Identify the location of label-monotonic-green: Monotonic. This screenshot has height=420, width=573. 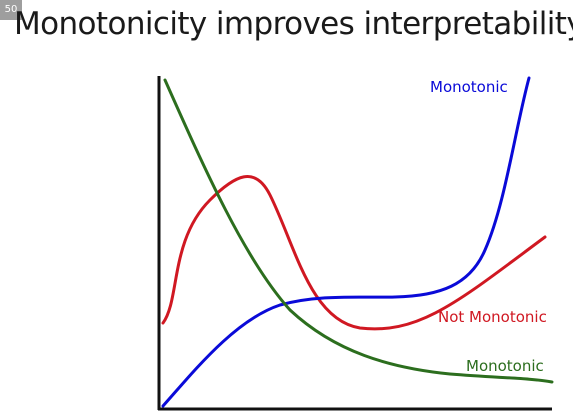
(505, 366).